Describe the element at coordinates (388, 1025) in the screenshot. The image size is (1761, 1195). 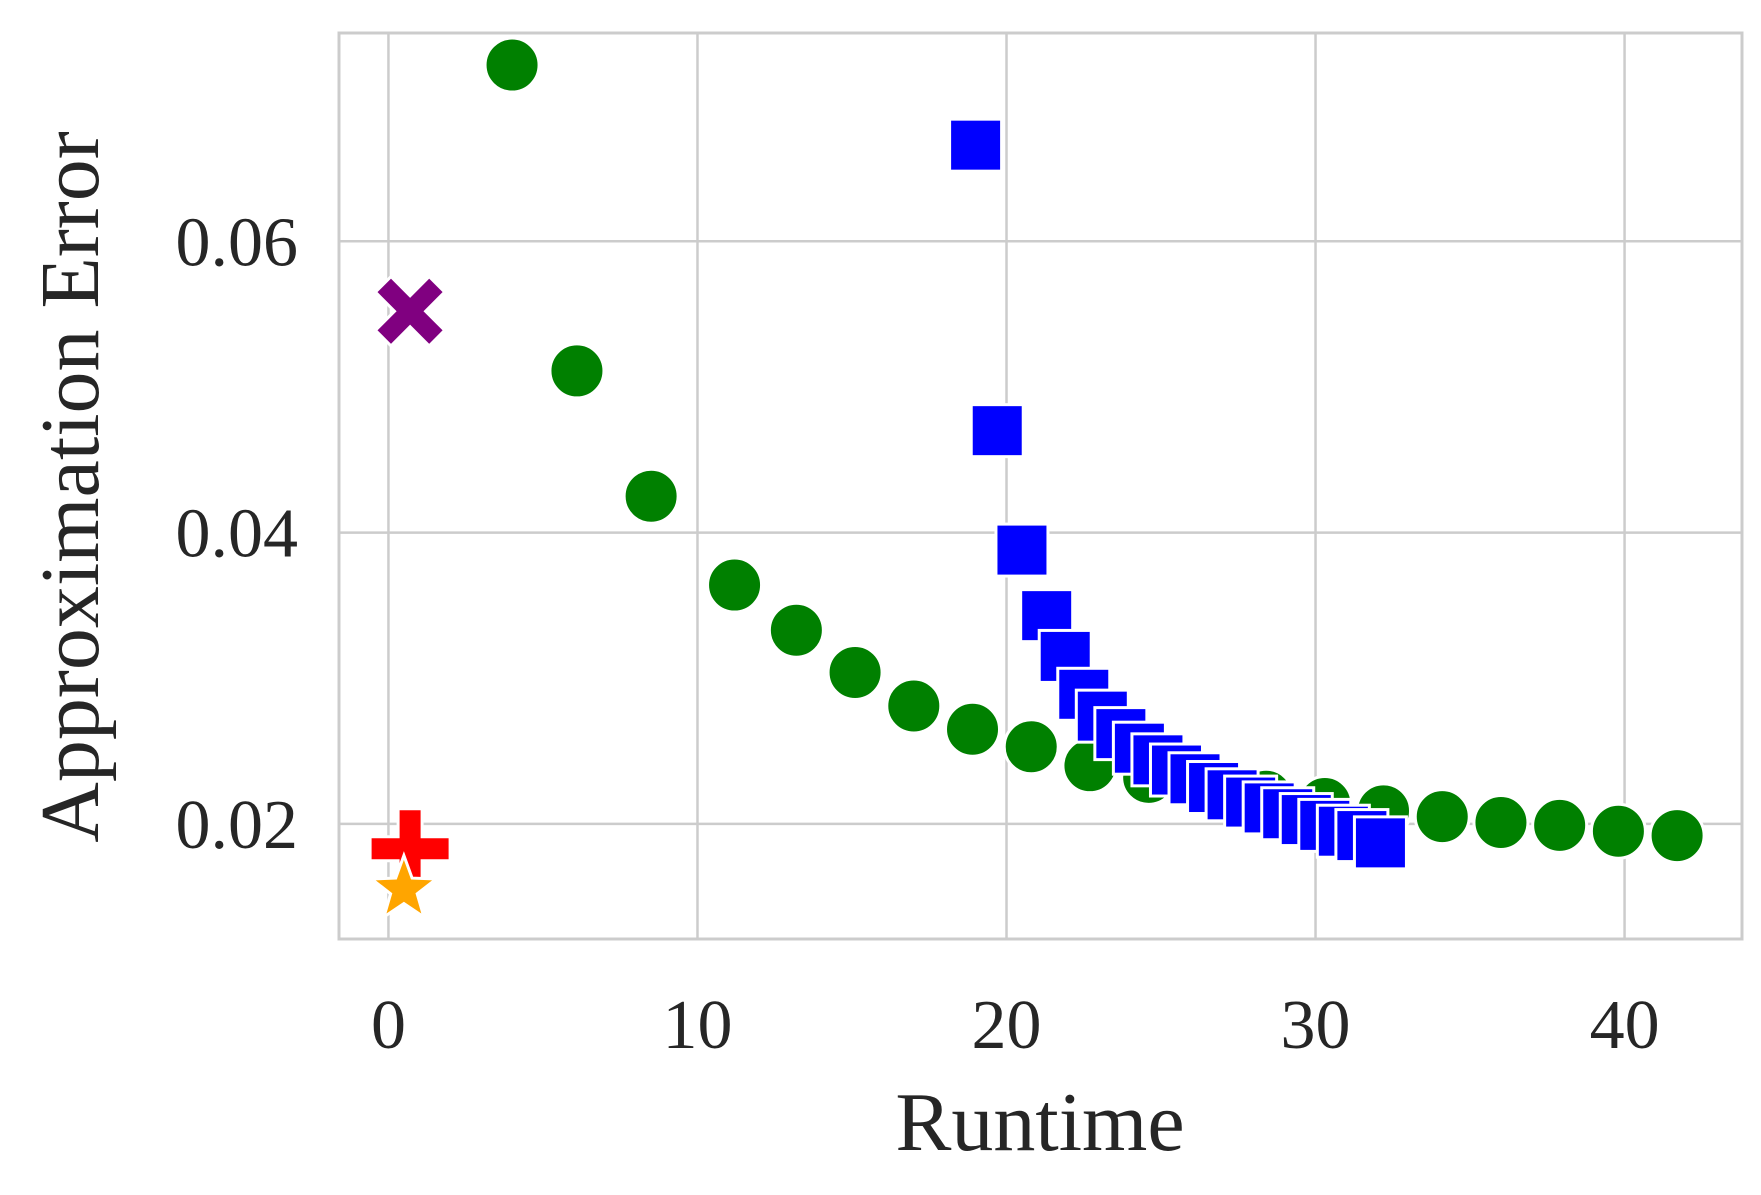
I see `x-tick-label: 0` at that location.